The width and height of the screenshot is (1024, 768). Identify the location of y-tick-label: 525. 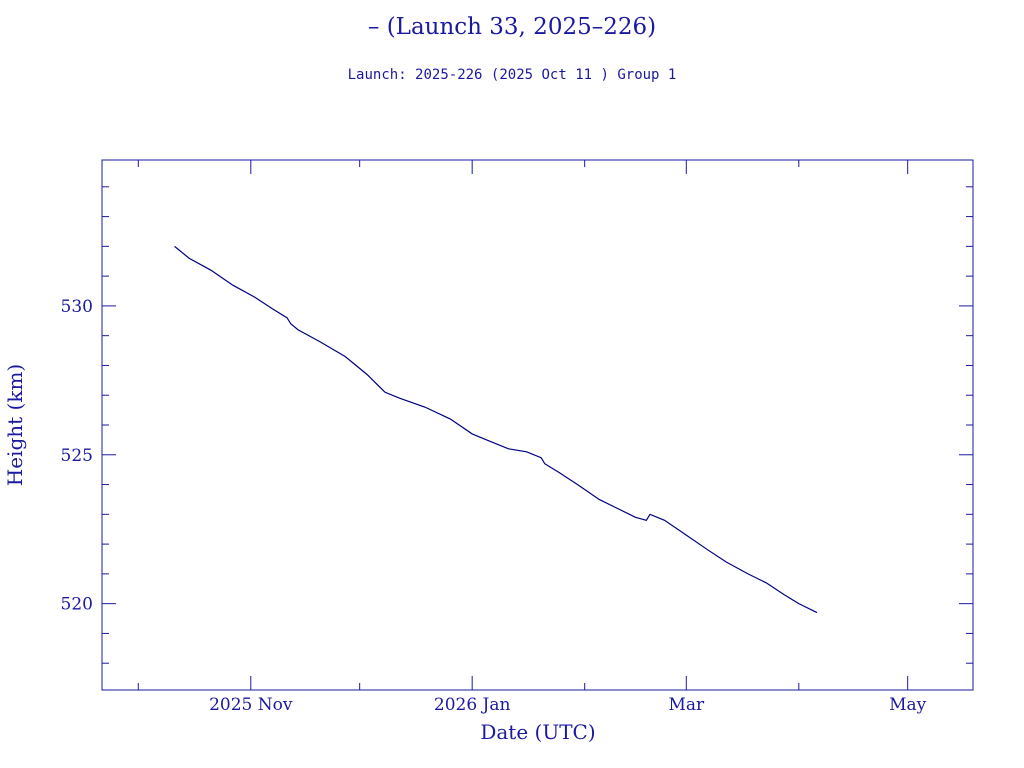
(77, 456).